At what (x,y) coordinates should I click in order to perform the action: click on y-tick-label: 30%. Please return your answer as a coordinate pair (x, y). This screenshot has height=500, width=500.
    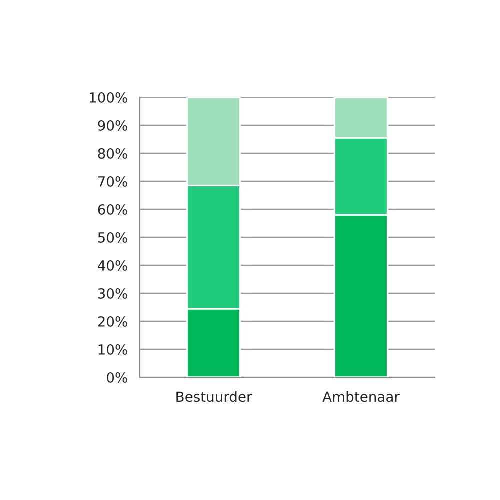
    Looking at the image, I should click on (113, 293).